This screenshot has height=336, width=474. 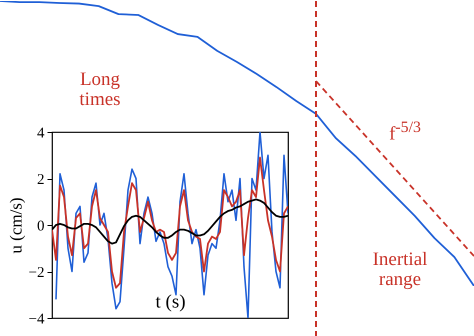 What do you see at coordinates (100, 89) in the screenshot?
I see `annotation: Long times` at bounding box center [100, 89].